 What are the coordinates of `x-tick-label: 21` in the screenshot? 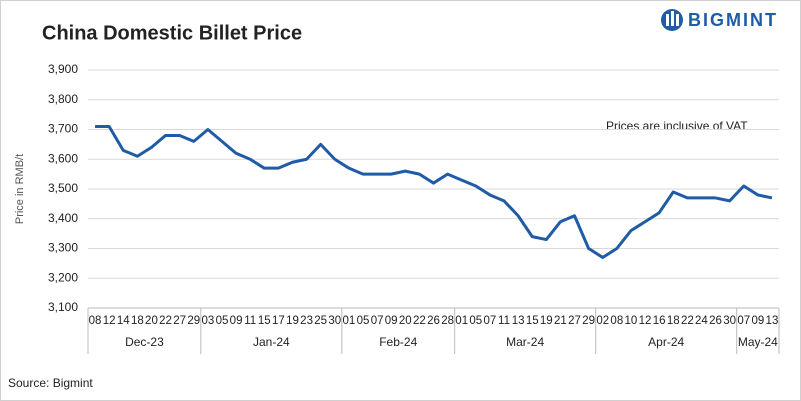 It's located at (560, 321).